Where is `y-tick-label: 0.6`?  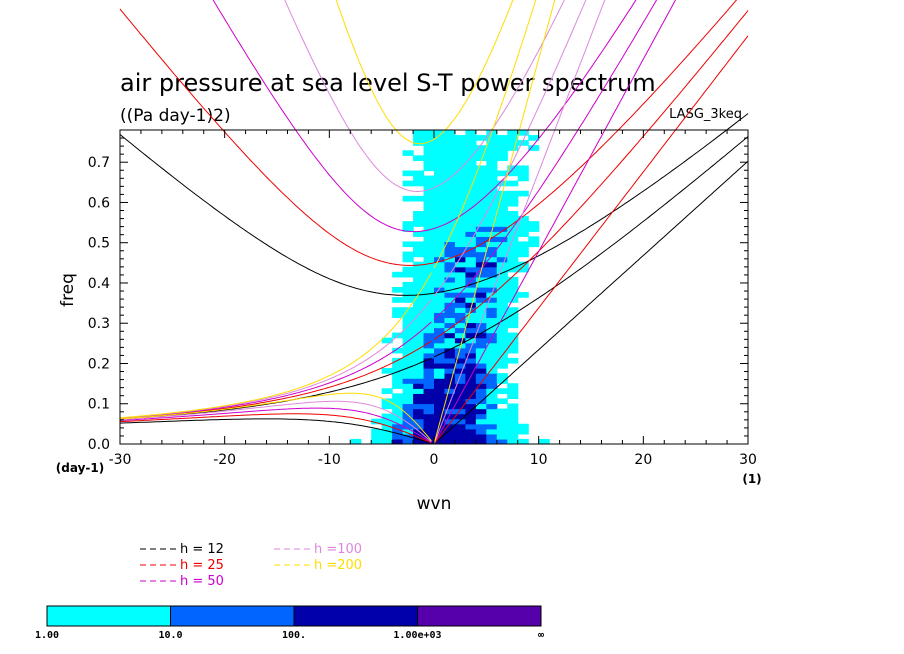
y-tick-label: 0.6 is located at coordinates (99, 203).